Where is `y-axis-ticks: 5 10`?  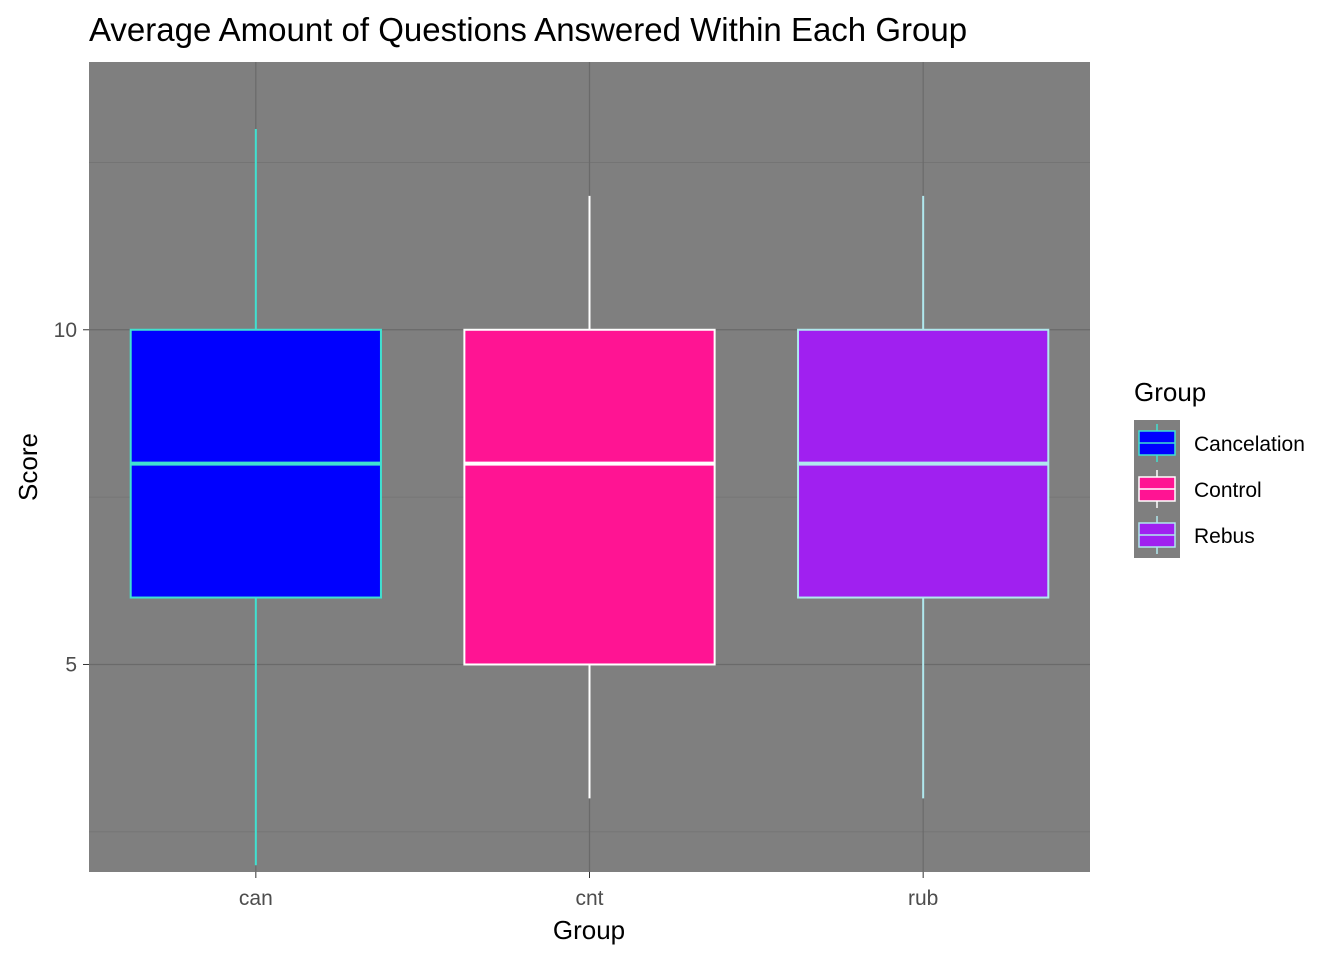
y-axis-ticks: 5 10 is located at coordinates (71, 497).